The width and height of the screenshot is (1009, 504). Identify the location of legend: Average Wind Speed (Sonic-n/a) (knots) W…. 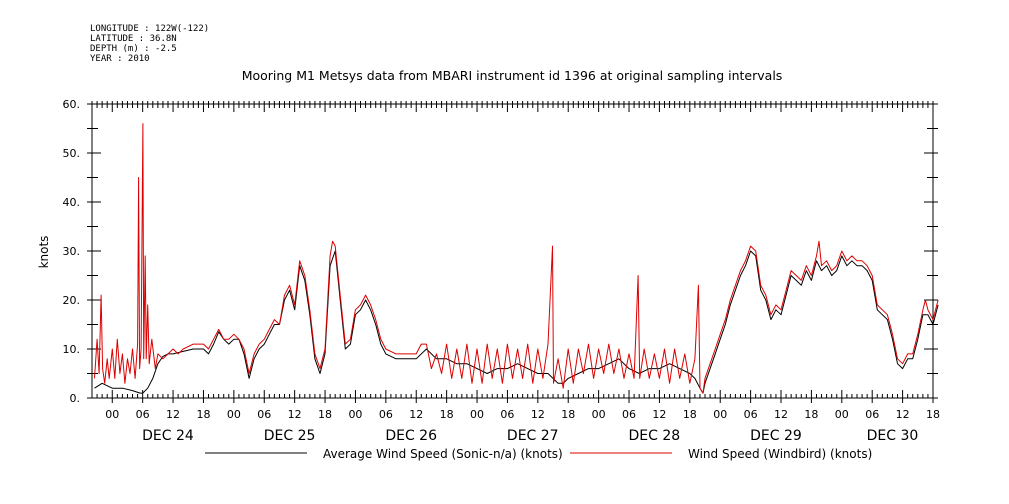
(538, 454).